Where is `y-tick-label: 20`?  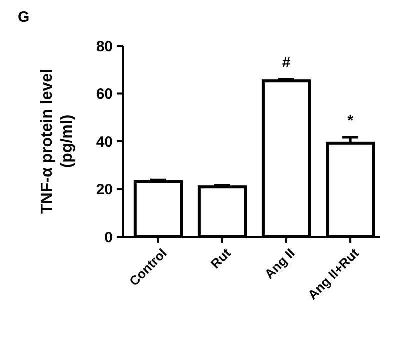 y-tick-label: 20 is located at coordinates (104, 190).